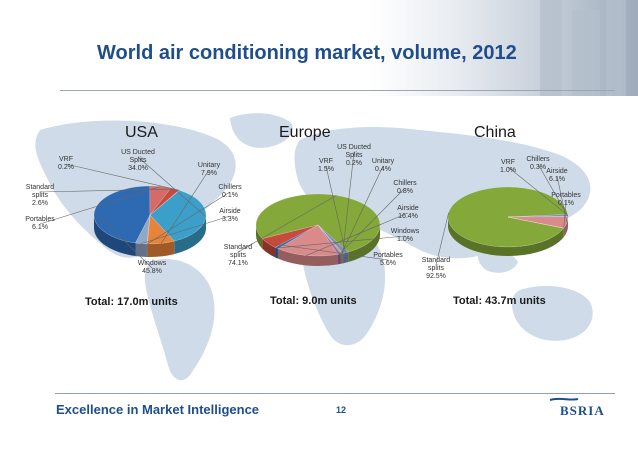 This screenshot has width=638, height=452. Describe the element at coordinates (209, 169) in the screenshot. I see `slice-label: Unitary 7.9%` at that location.